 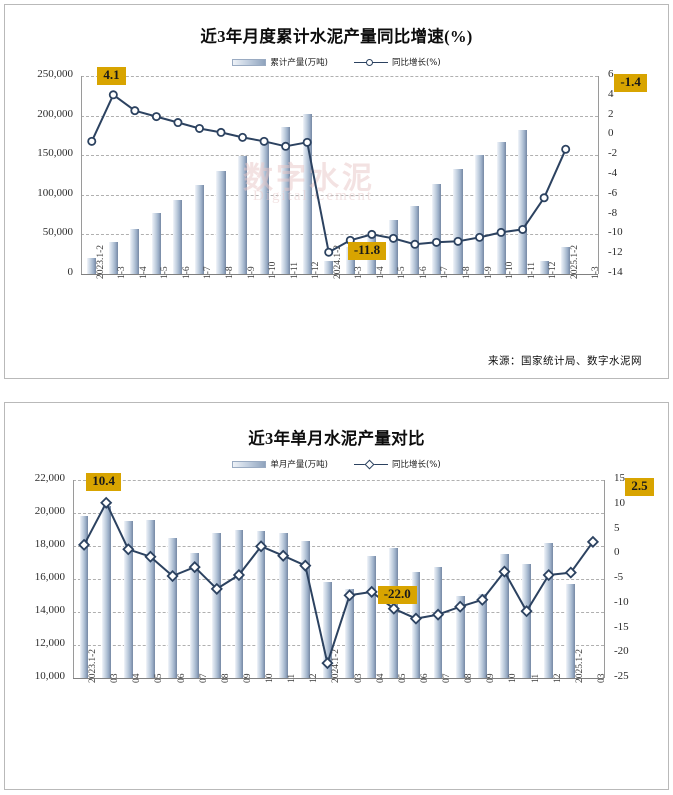 I want to click on y2-axis-tick-label: 4, so click(x=611, y=93).